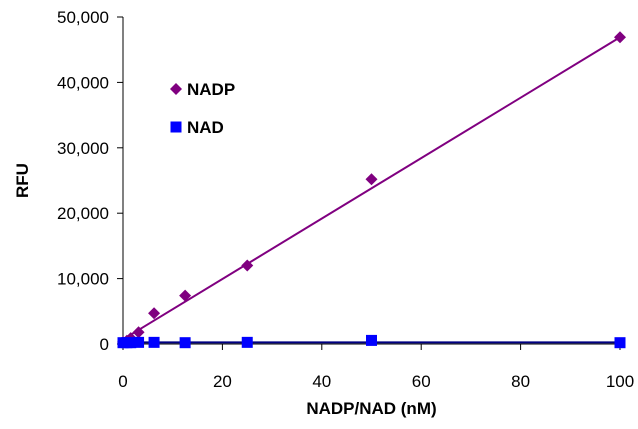 The width and height of the screenshot is (638, 429). Describe the element at coordinates (321, 381) in the screenshot. I see `x-tick-label: 40` at that location.